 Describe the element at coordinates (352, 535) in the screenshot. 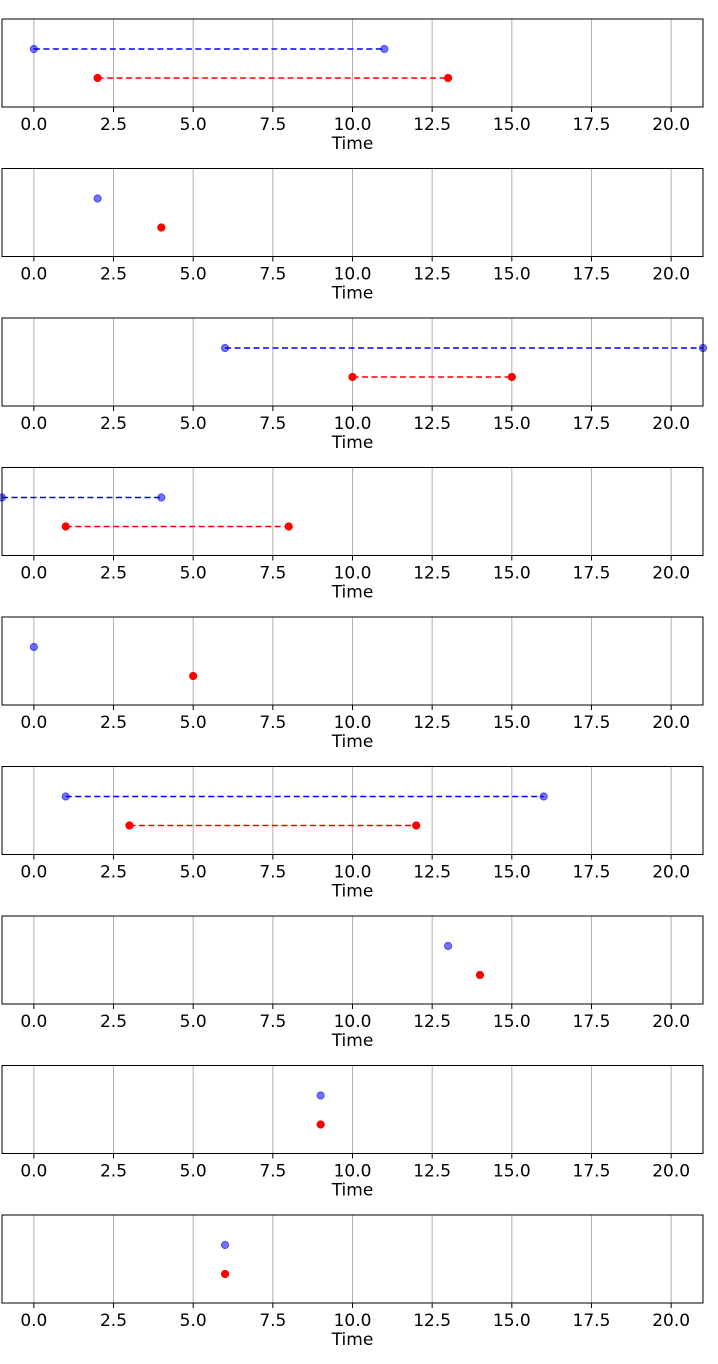

I see `chart-panel-4: 0.0 2.5 5.0 7.5 10.0 12.5 15.0 17.5 20.0 Time` at that location.